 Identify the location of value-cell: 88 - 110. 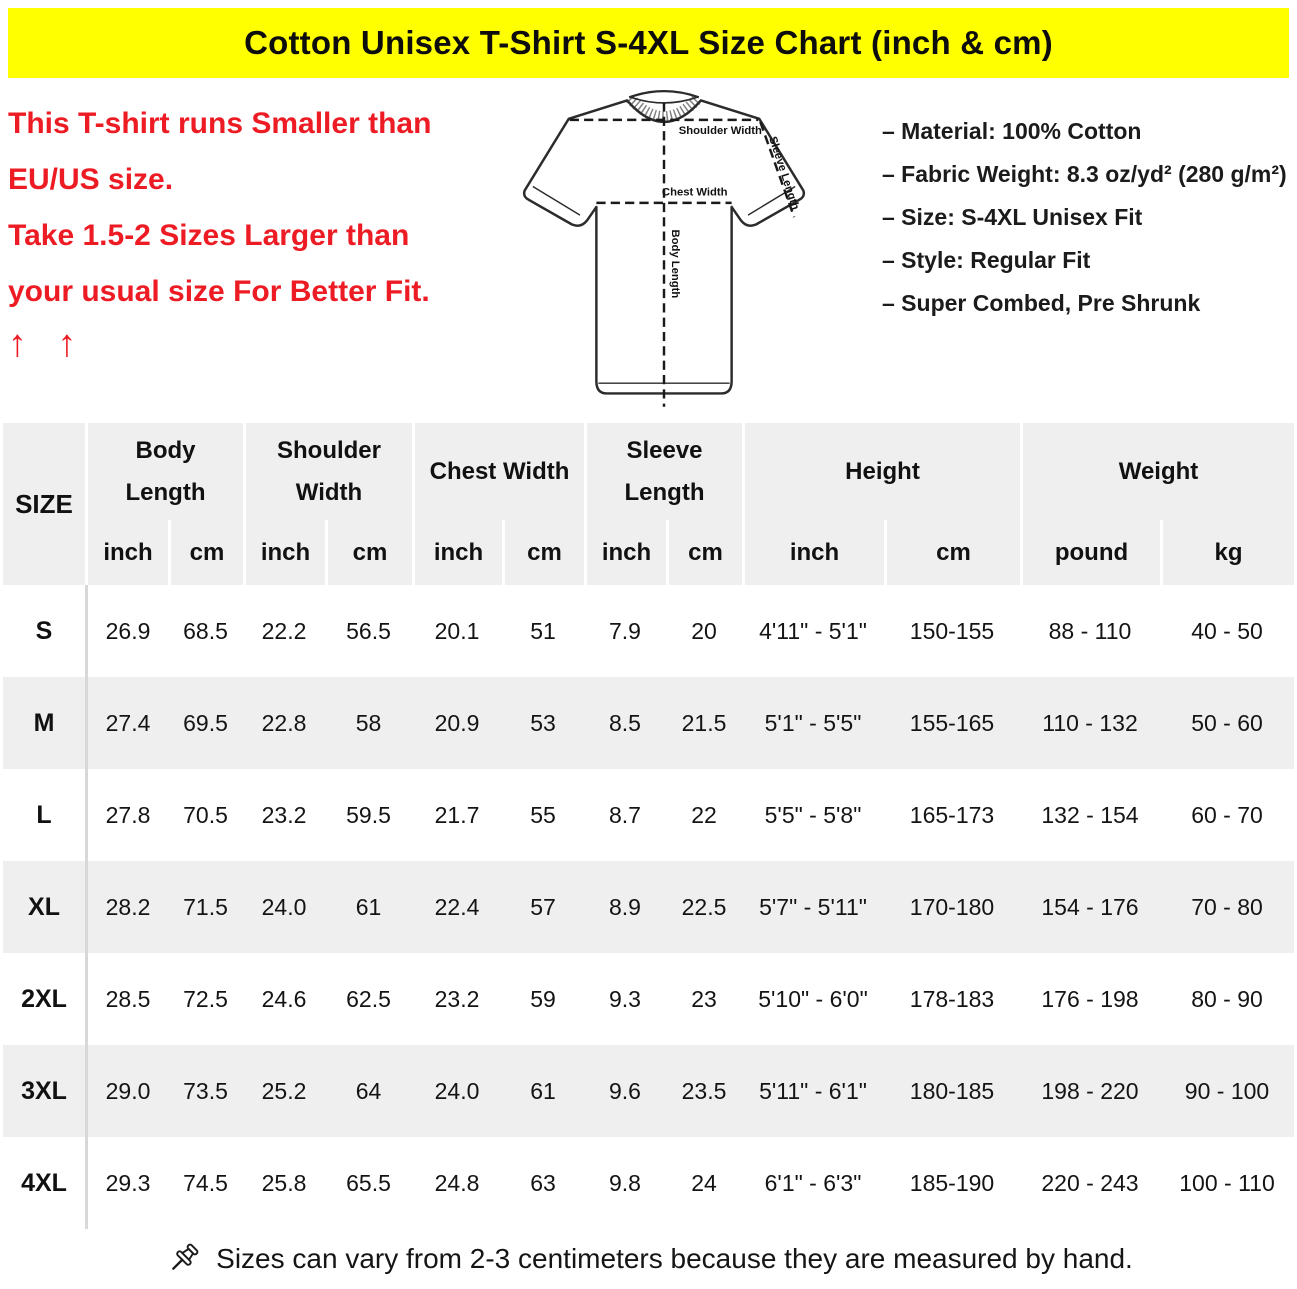
(1090, 630).